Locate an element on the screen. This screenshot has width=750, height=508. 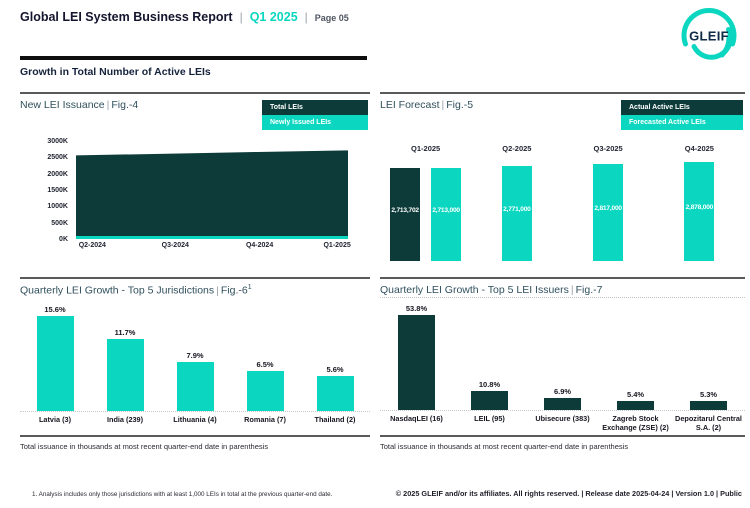
bar-value-label: 6.5% is located at coordinates (265, 364).